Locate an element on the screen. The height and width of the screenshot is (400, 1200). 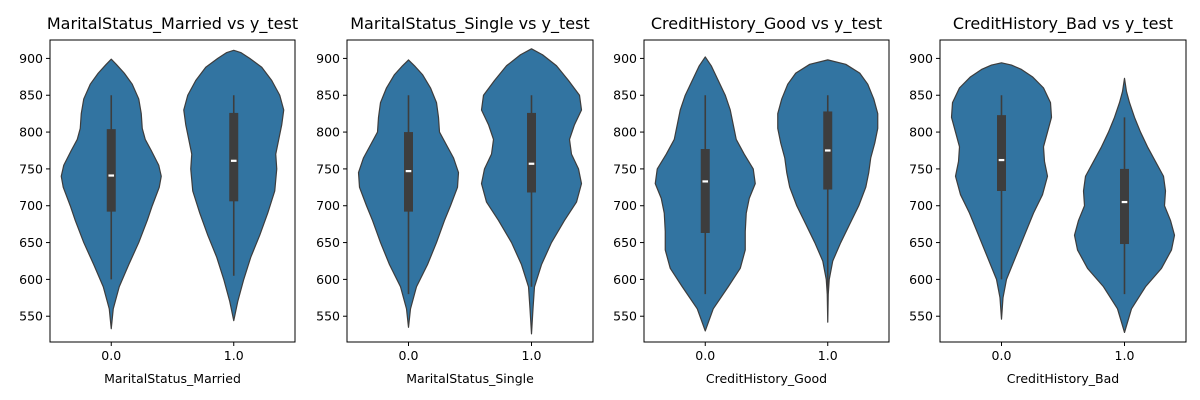
x-axis-label: MaritalStatus_Married is located at coordinates (172, 378).